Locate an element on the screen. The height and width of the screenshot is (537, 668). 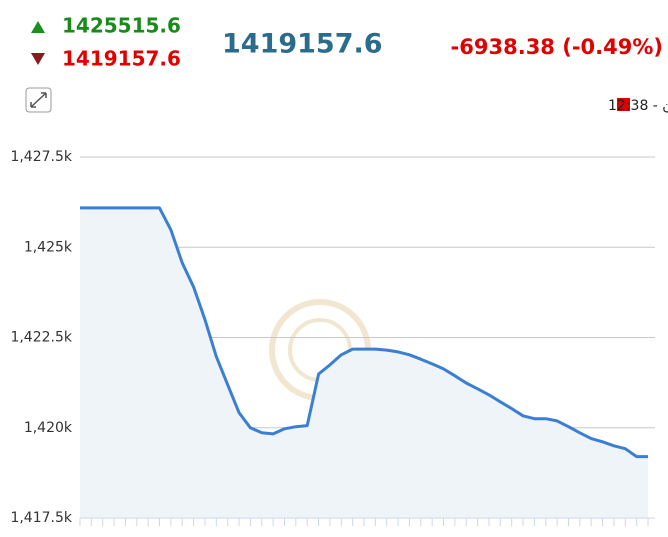
y-tick-label: 1,425k is located at coordinates (48, 247).